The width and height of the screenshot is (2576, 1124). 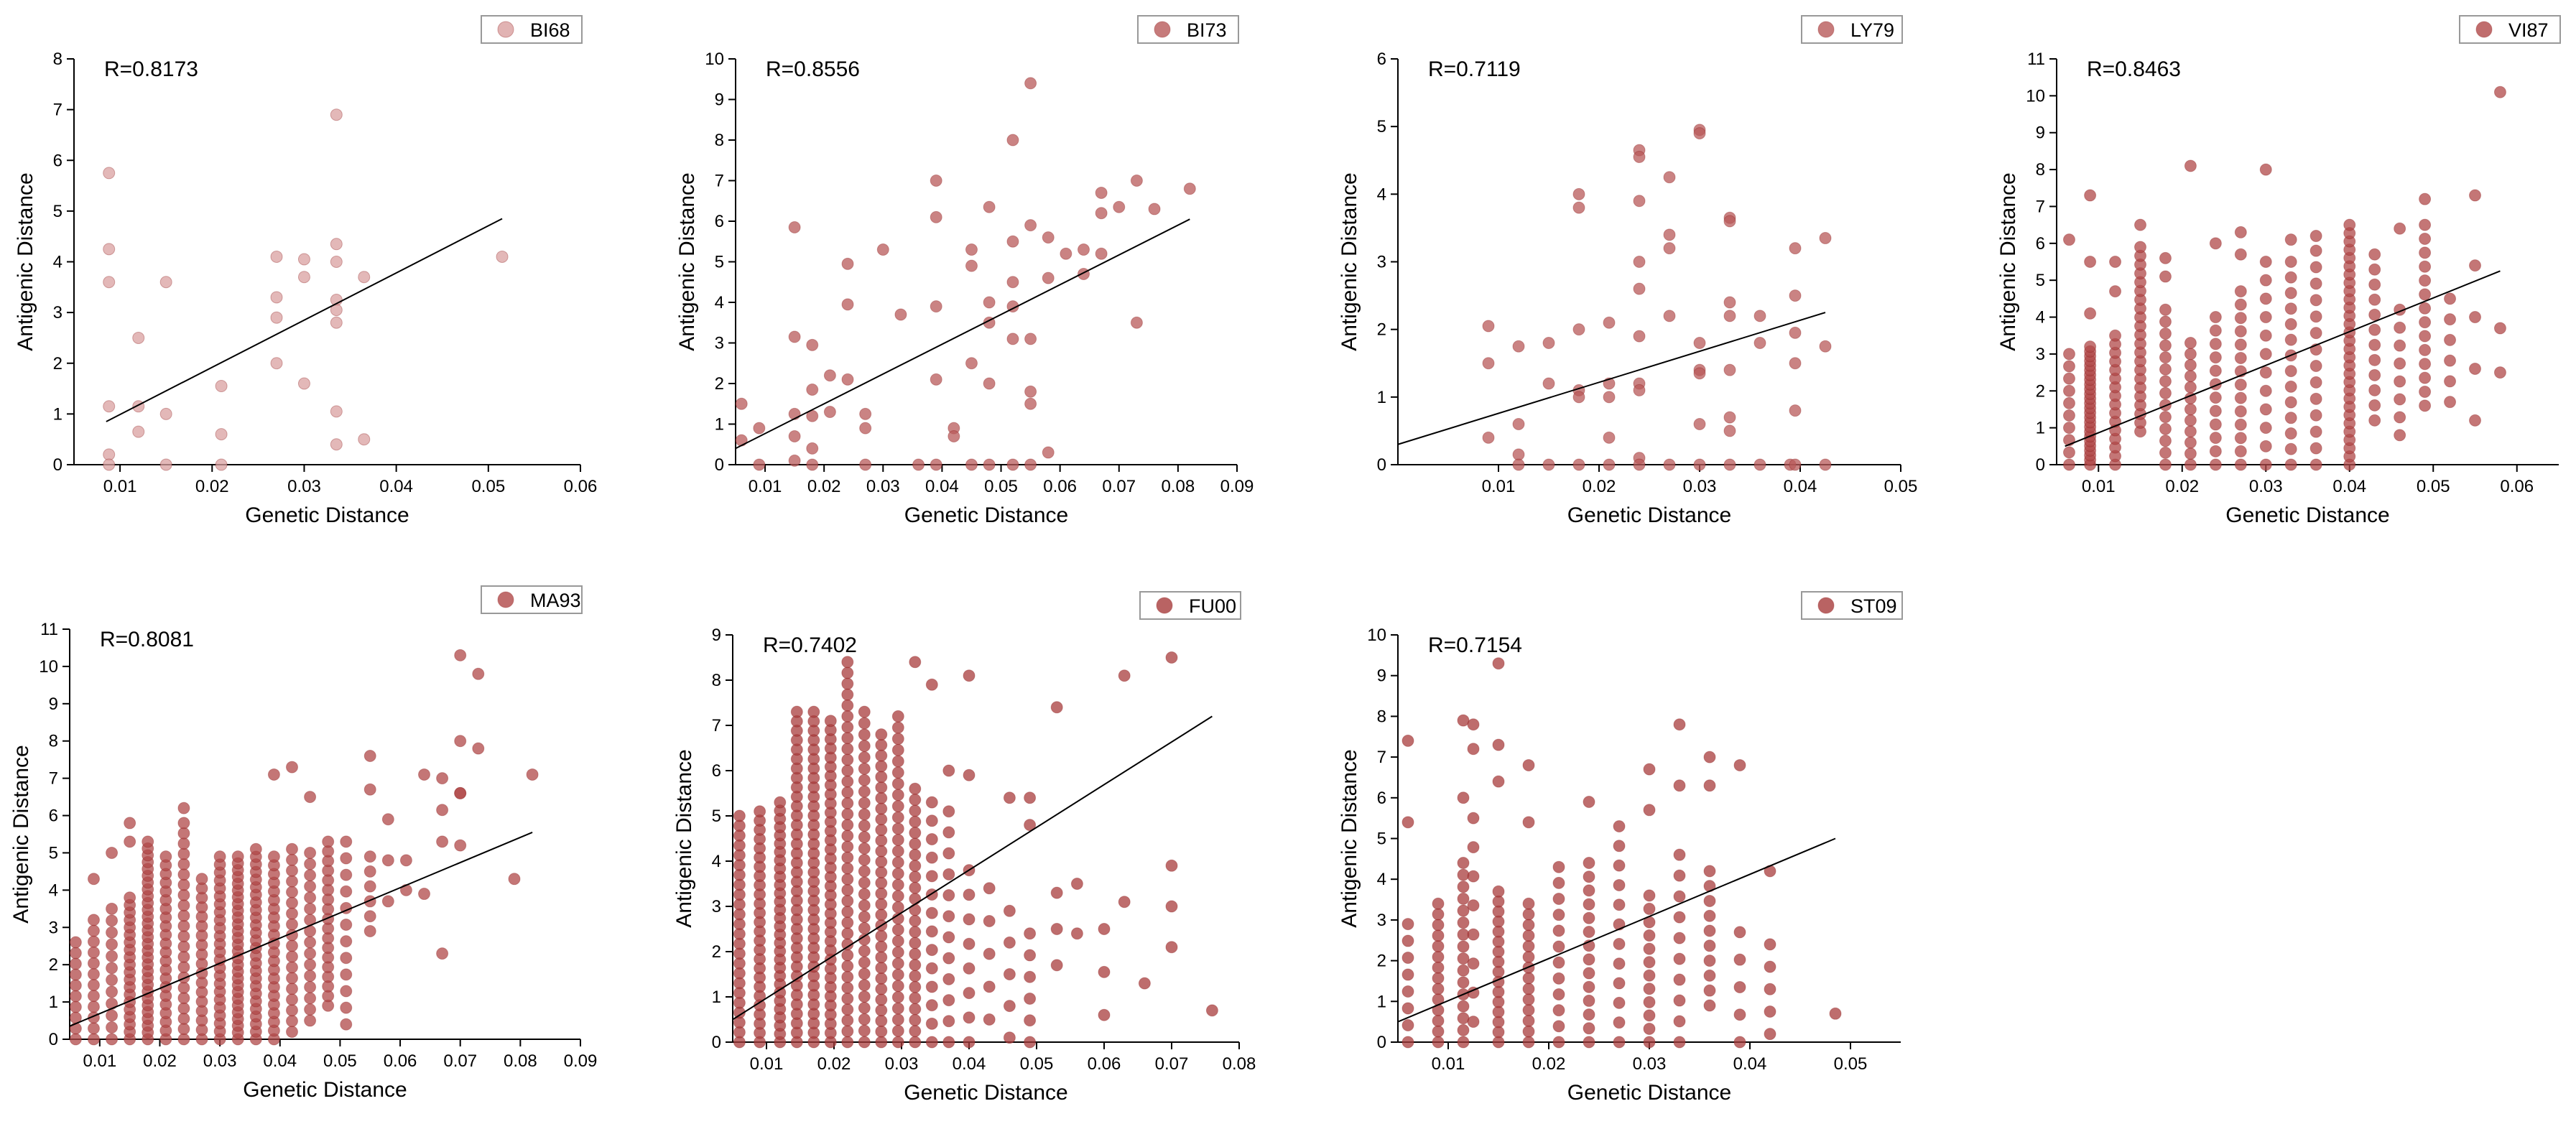 I want to click on x-axis-title: Genetic Distance, so click(x=985, y=1093).